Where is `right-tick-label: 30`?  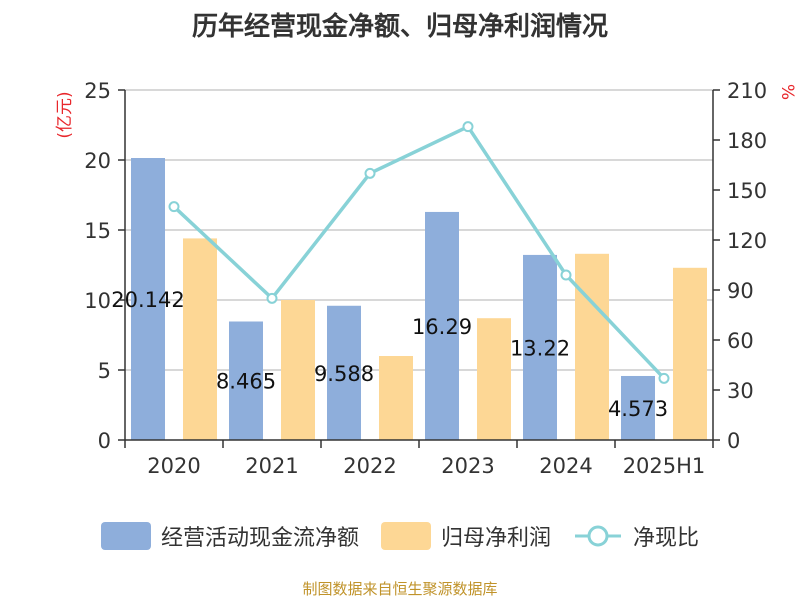 right-tick-label: 30 is located at coordinates (740, 391).